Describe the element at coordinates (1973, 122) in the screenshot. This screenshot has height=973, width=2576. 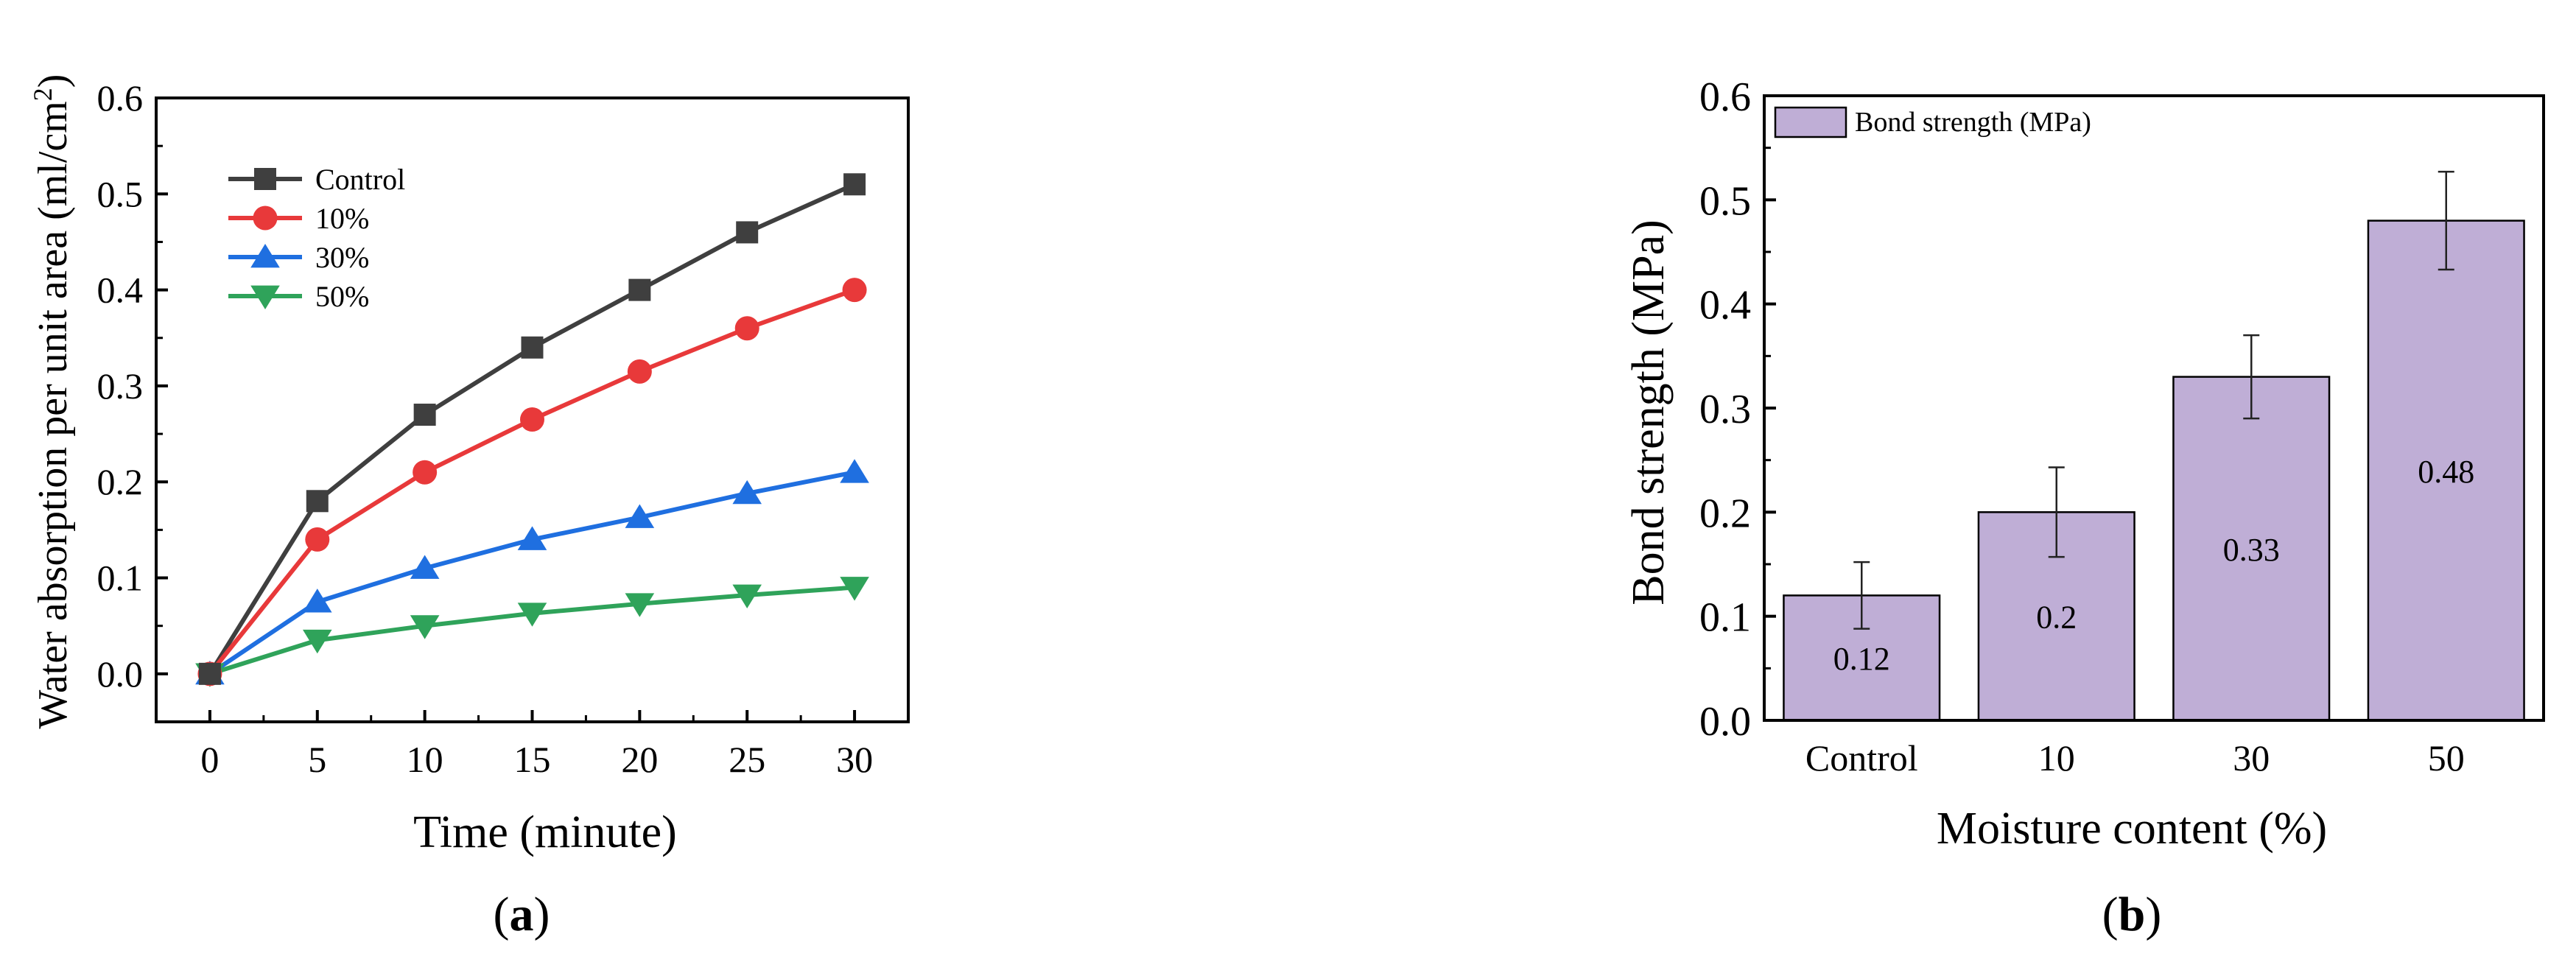
I see `legend-label-b: Bond strength (MPa)` at that location.